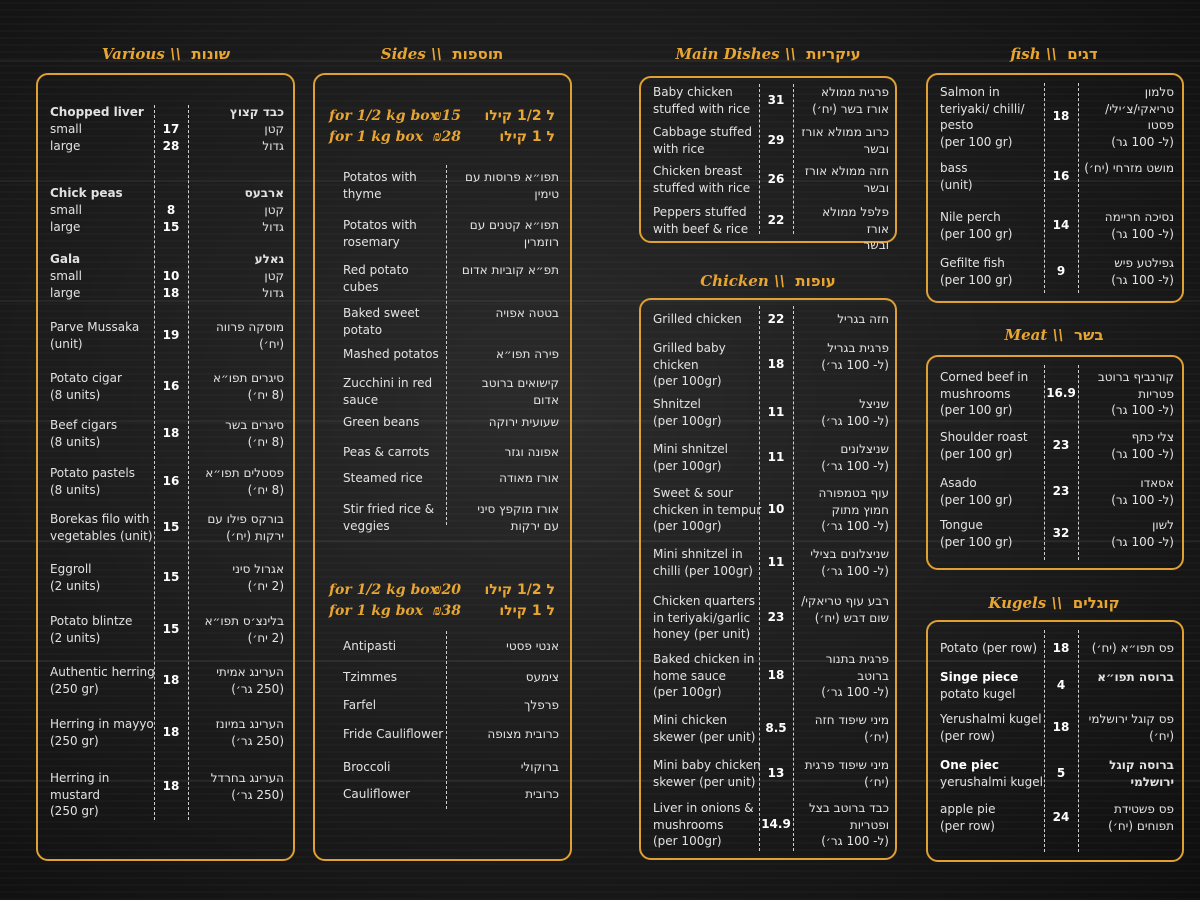  I want to click on box-size-en: for 1/2 kg box, so click(383, 116).